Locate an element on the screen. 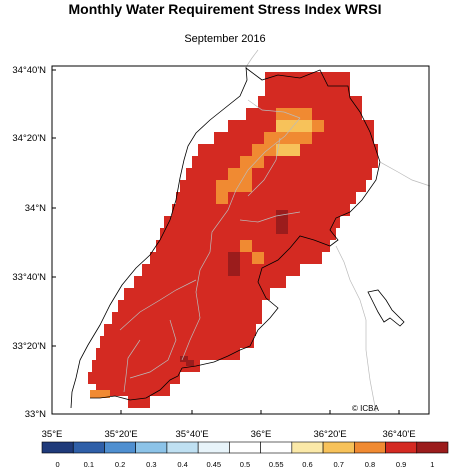 This screenshot has height=471, width=450. colorbar-label: 0.45 is located at coordinates (213, 464).